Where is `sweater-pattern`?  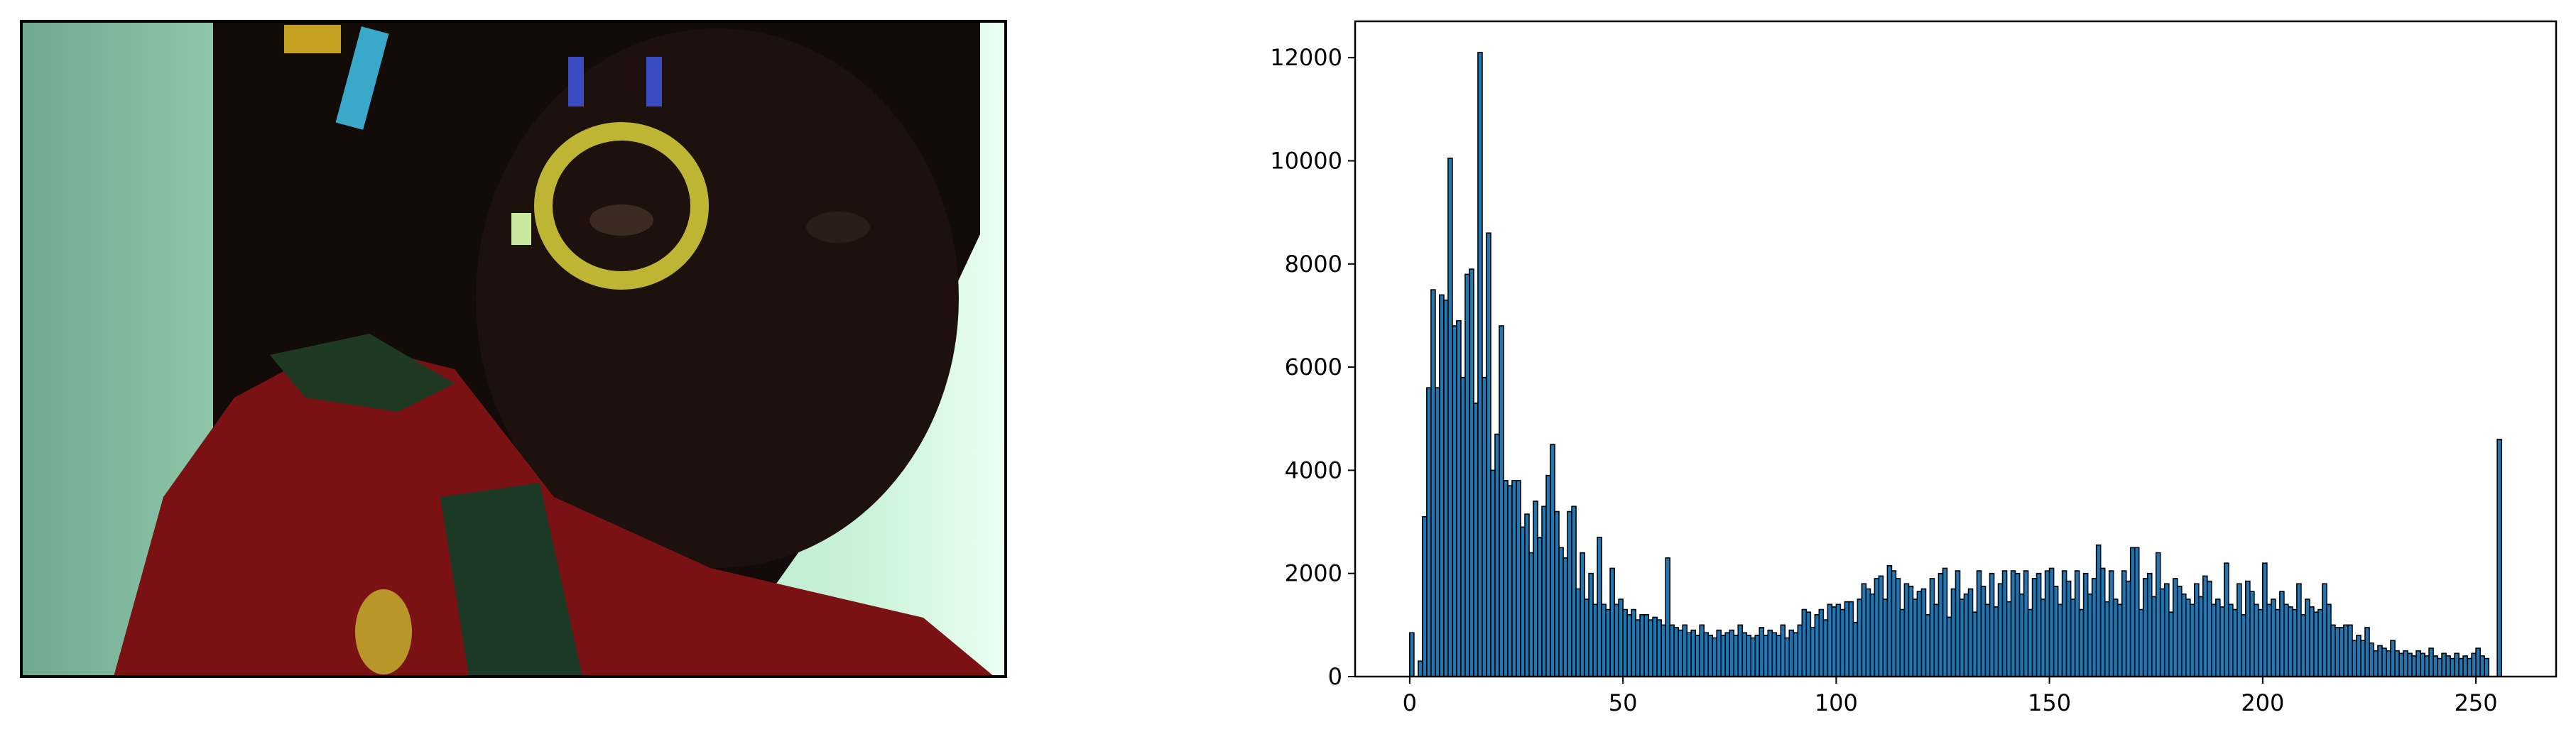
sweater-pattern is located at coordinates (362, 373).